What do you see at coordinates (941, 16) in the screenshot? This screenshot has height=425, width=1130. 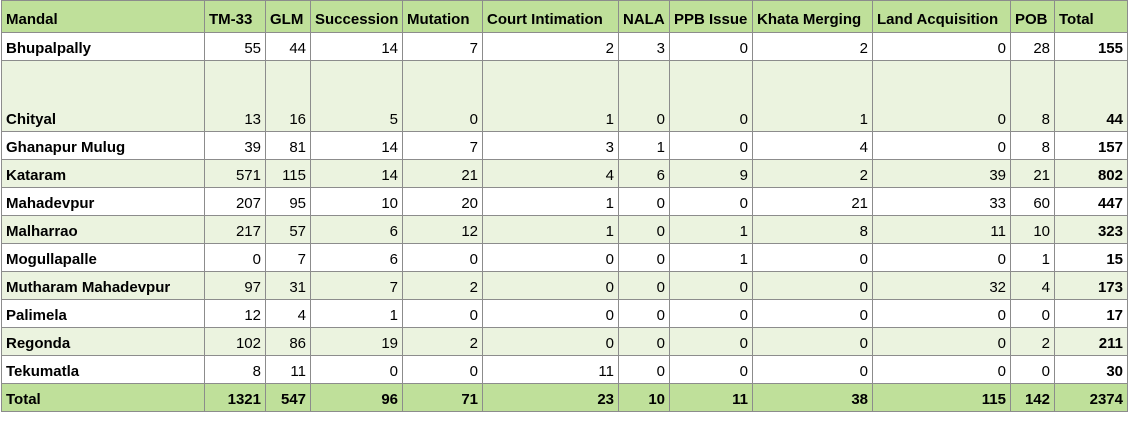 I see `column-header-land-acquisition: Land Acquisition` at bounding box center [941, 16].